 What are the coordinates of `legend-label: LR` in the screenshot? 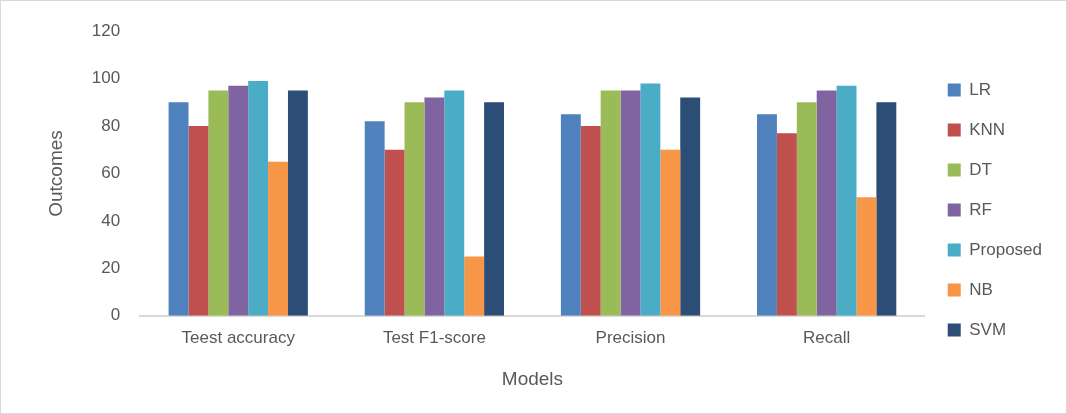 It's located at (980, 89).